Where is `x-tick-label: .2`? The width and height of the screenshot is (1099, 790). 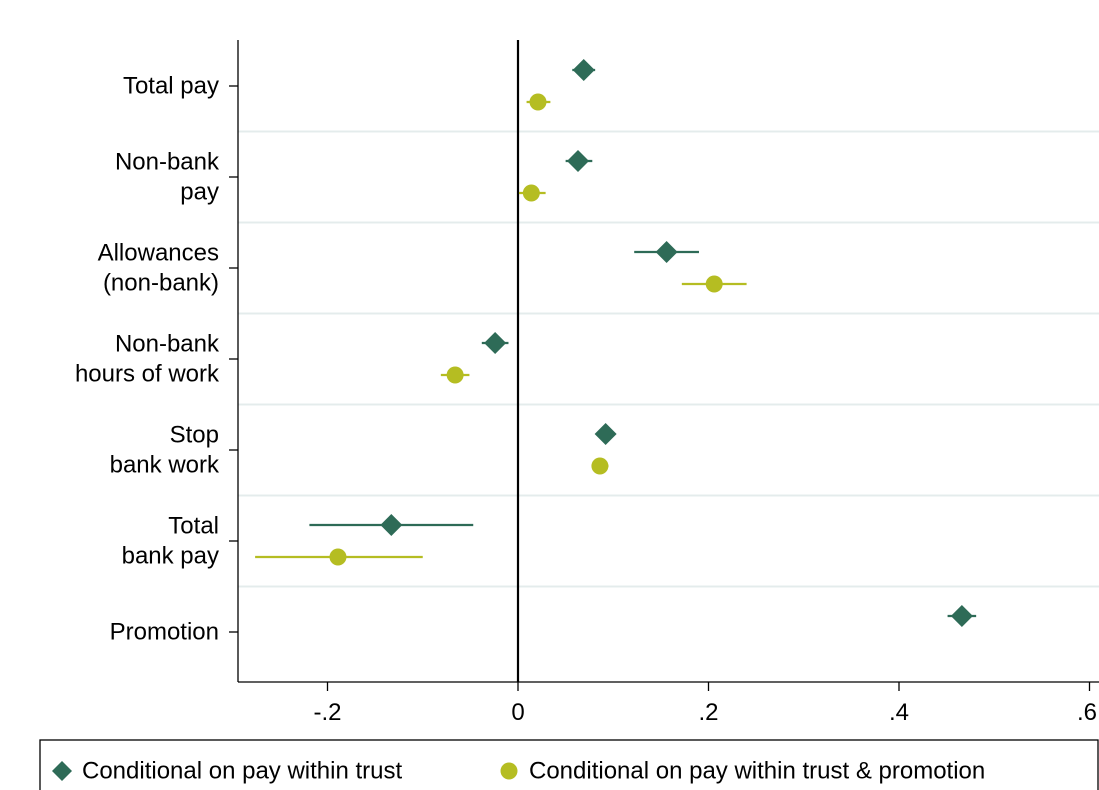
x-tick-label: .2 is located at coordinates (708, 712).